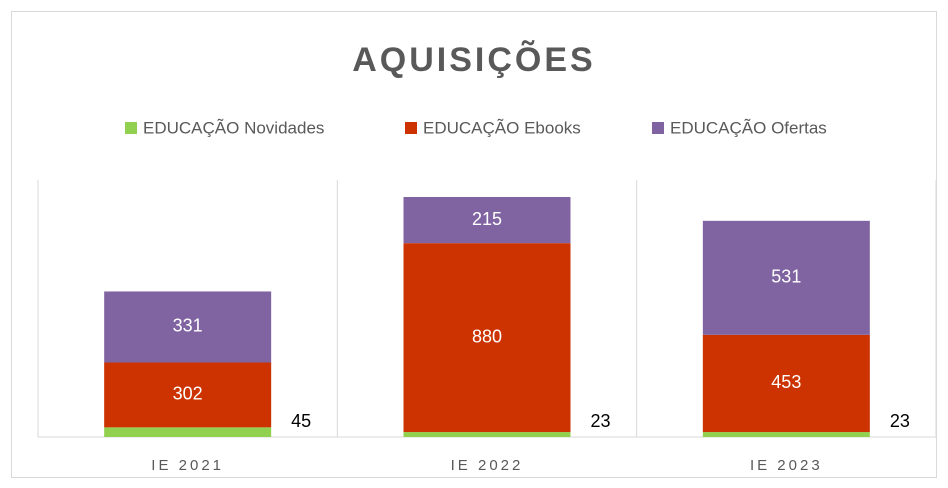  What do you see at coordinates (233, 127) in the screenshot?
I see `legend-label: EDUCAÇÃO Novidades` at bounding box center [233, 127].